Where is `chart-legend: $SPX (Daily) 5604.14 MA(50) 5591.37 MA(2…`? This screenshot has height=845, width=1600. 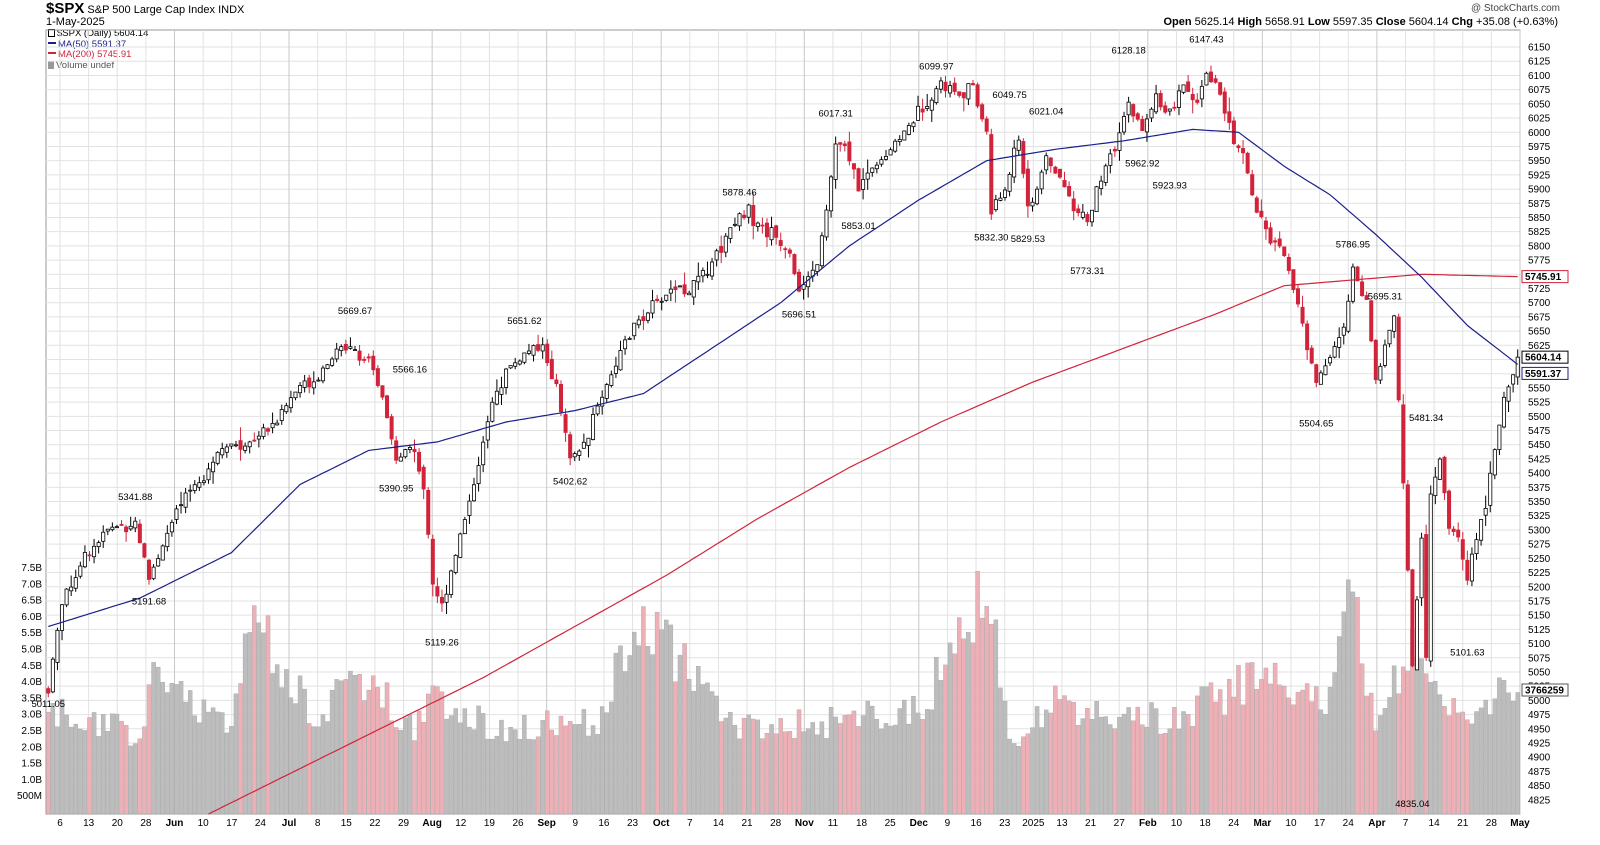 chart-legend: $SPX (Daily) 5604.14 MA(50) 5591.37 MA(2… is located at coordinates (98, 49).